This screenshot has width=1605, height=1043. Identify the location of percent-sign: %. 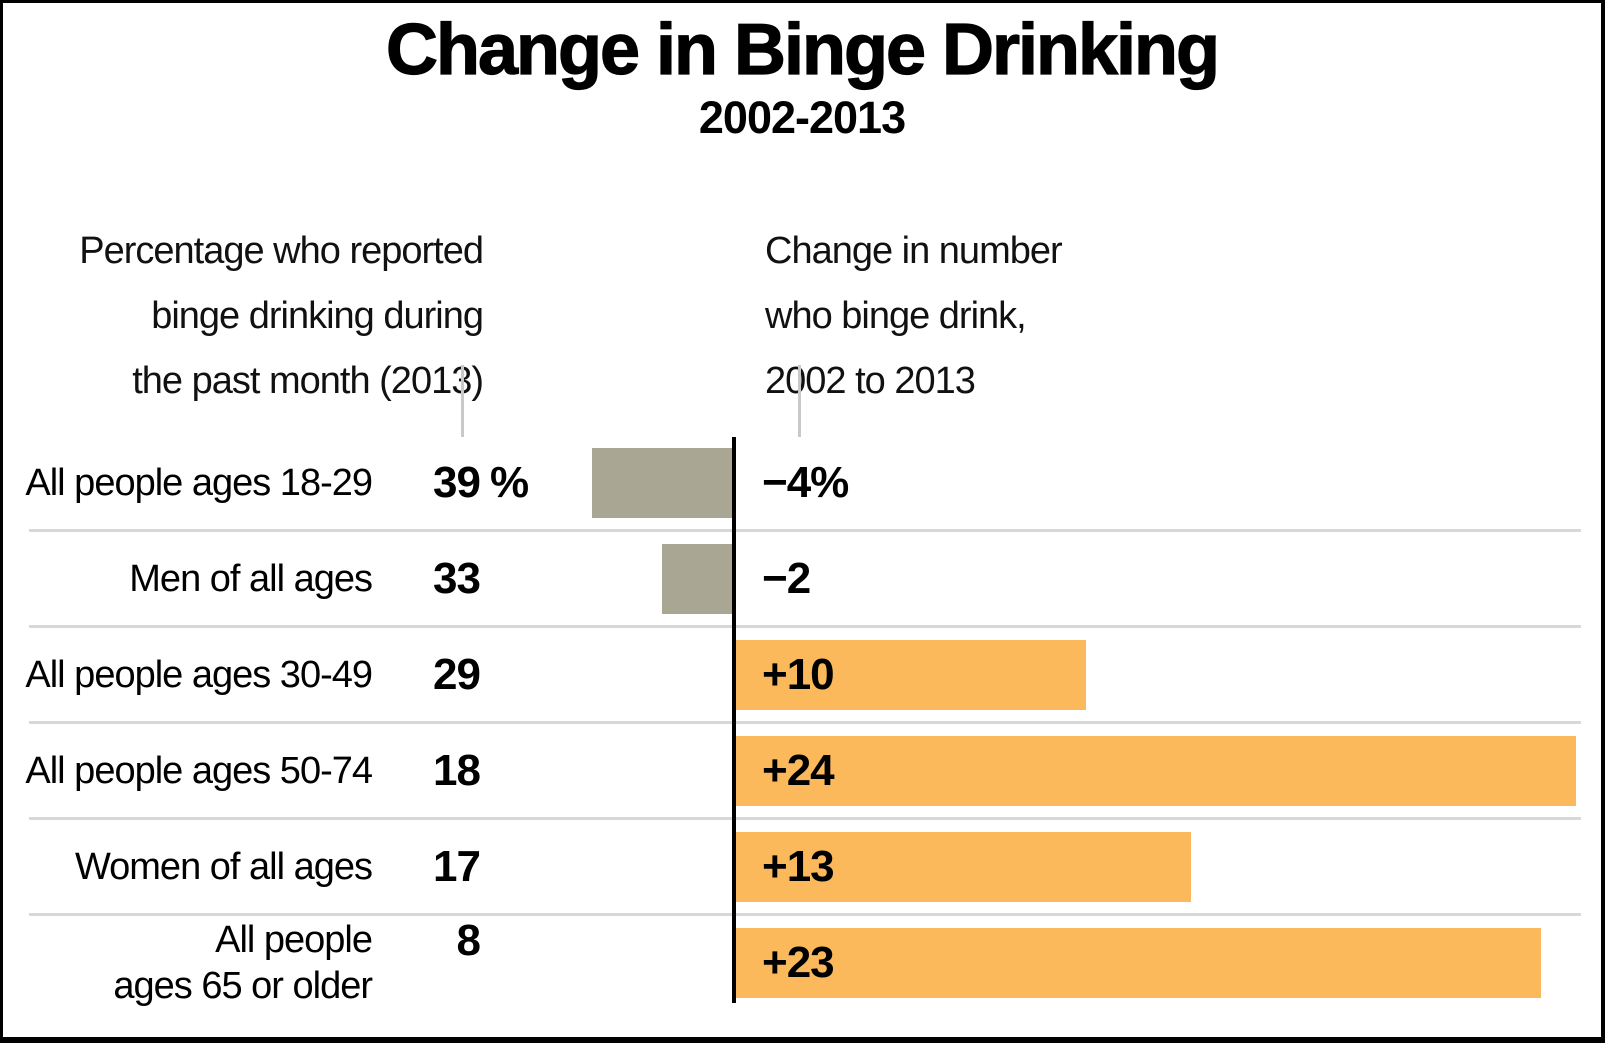
(510, 482).